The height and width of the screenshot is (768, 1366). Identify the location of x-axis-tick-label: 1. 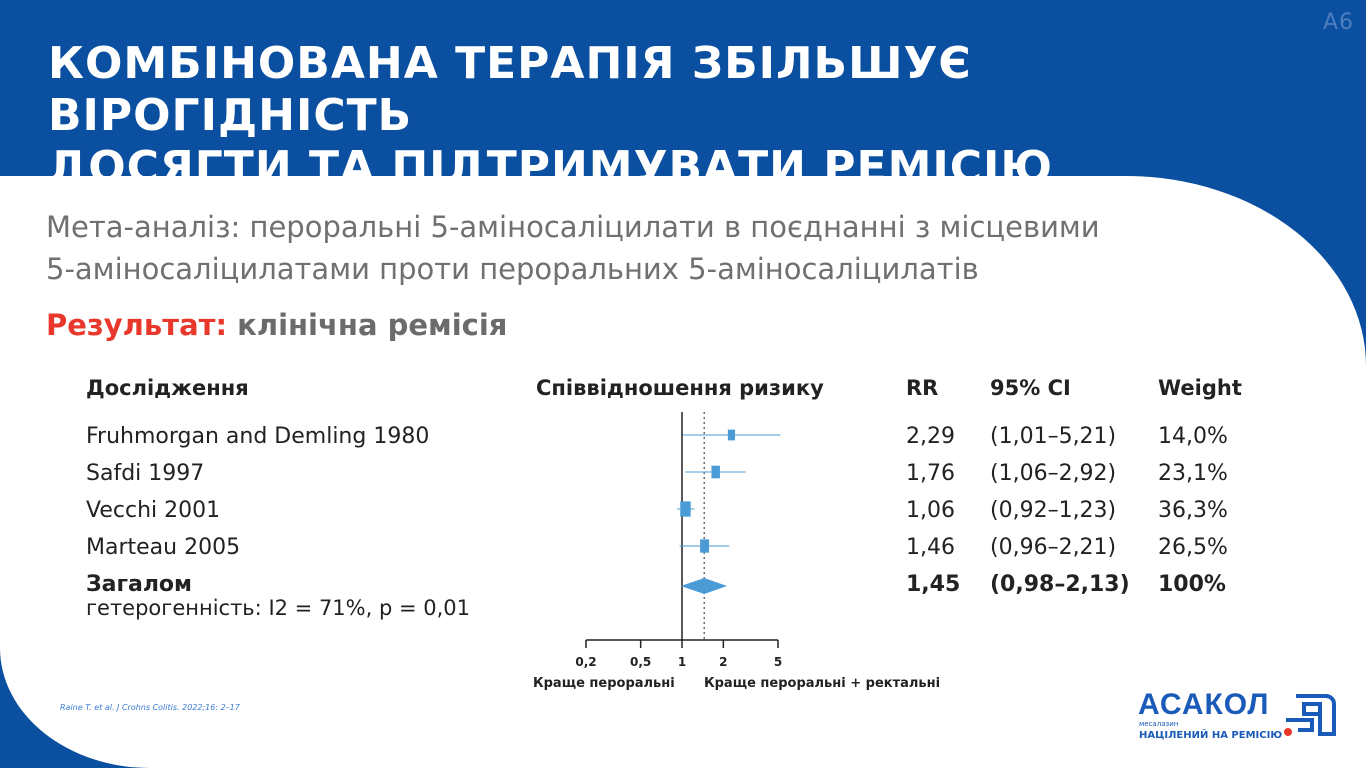
(682, 662).